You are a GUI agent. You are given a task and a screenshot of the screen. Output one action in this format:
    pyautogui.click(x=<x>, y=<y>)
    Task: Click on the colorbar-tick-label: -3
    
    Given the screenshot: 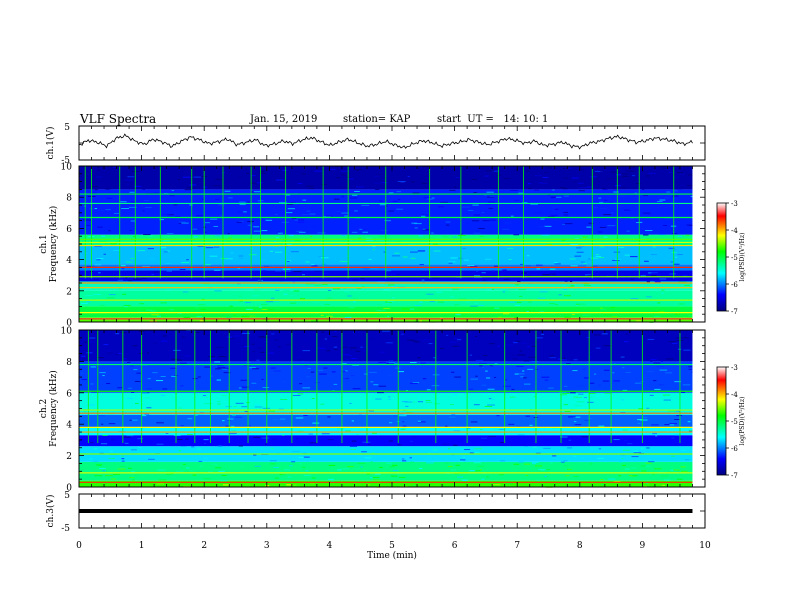 What is the action you would take?
    pyautogui.click(x=734, y=368)
    